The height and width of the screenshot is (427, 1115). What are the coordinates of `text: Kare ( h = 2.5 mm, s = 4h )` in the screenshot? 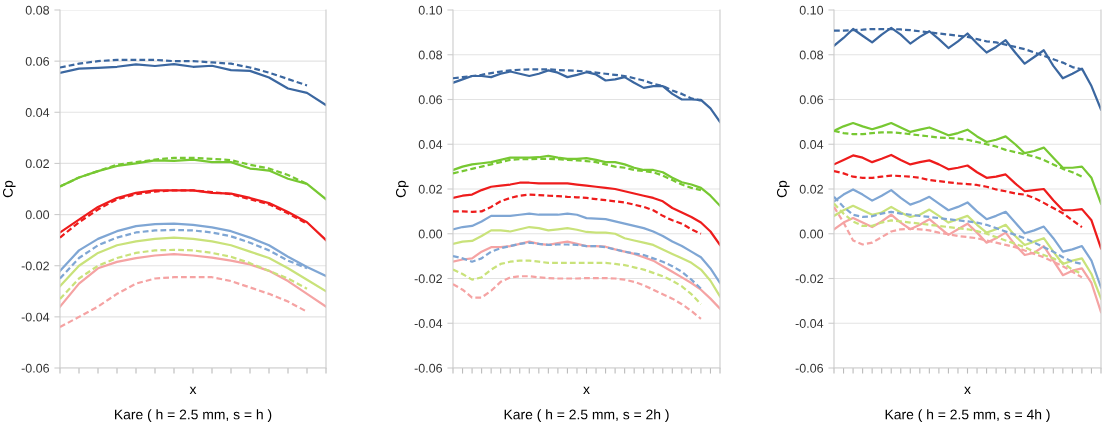 It's located at (967, 416).